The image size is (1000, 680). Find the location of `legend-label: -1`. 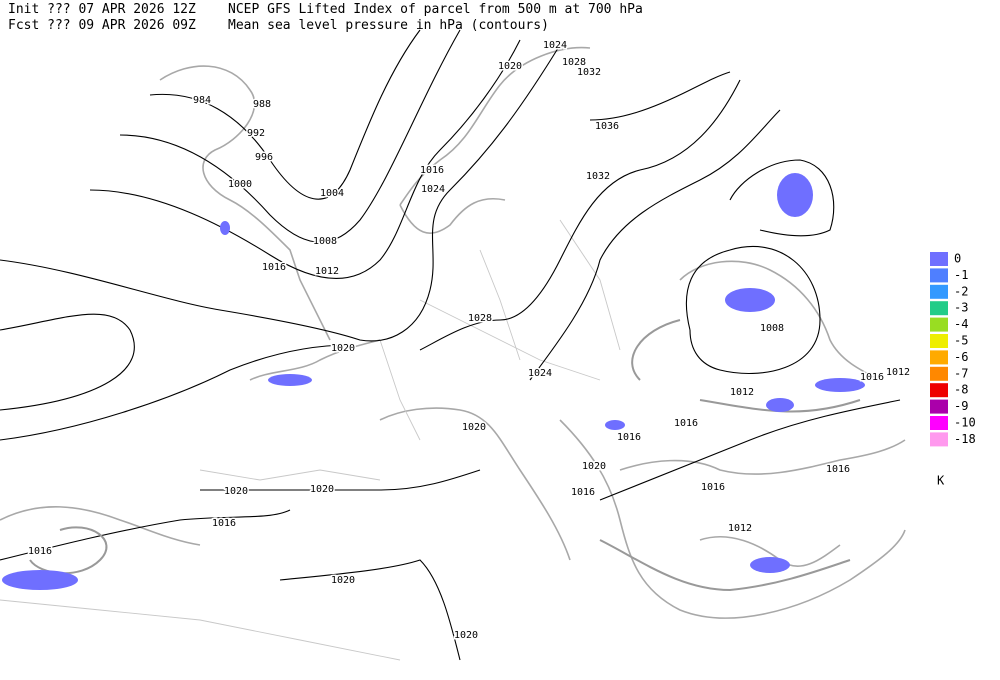

legend-label: -1 is located at coordinates (961, 275).